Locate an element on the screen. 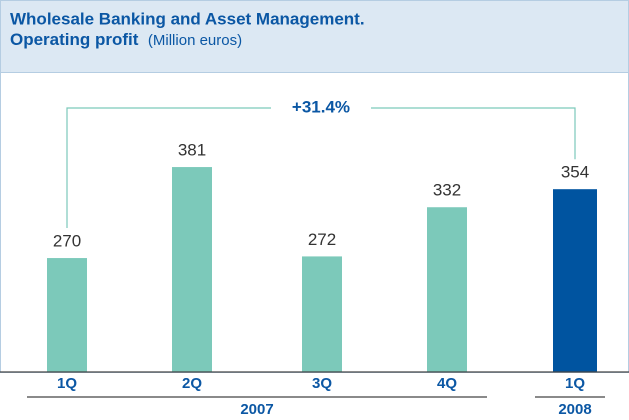  chart-subtitle: Operating profit is located at coordinates (74, 39).